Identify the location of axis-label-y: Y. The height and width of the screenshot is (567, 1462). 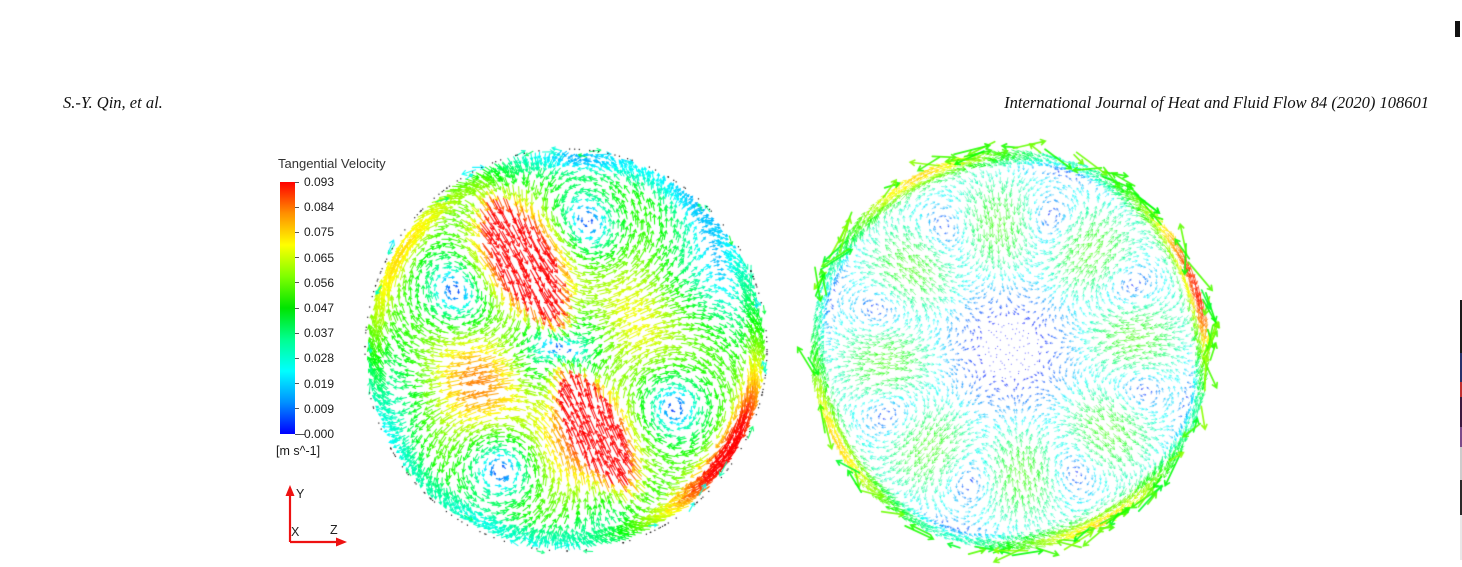
(300, 494).